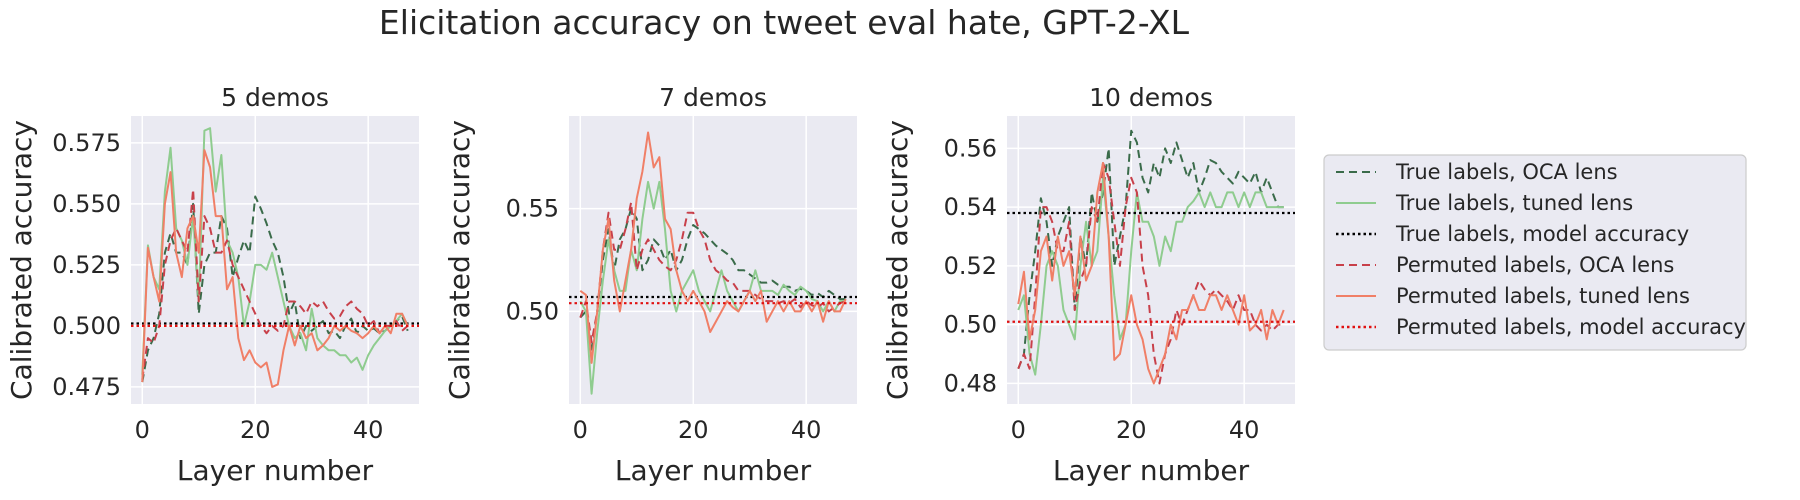 The height and width of the screenshot is (500, 1800). I want to click on legend-label: Permuted labels, model accuracy, so click(1571, 327).